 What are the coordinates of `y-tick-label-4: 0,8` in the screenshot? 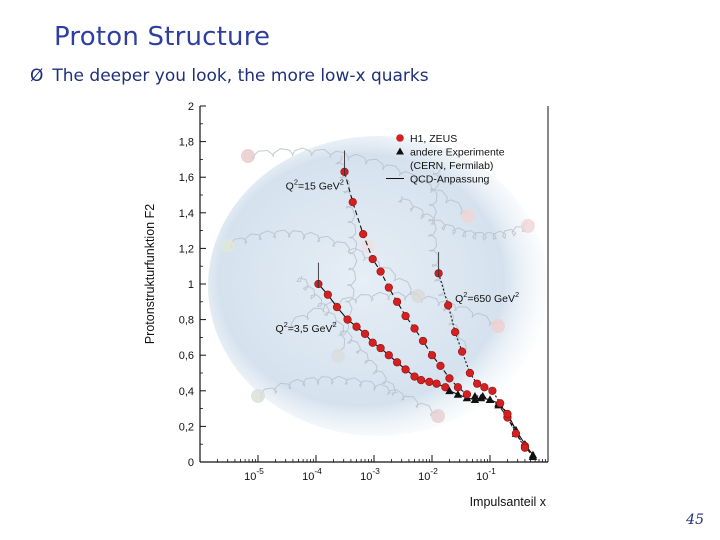 It's located at (186, 321).